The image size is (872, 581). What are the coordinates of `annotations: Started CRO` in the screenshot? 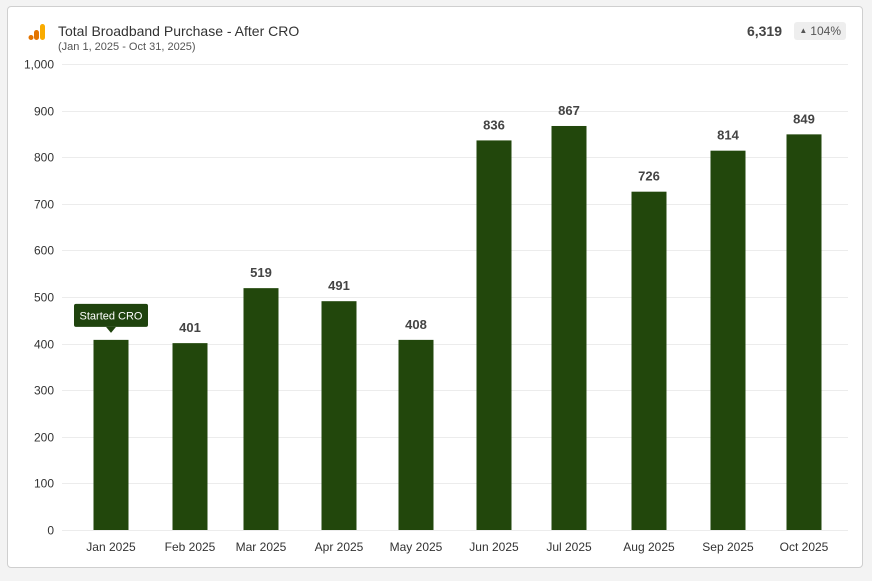 It's located at (111, 318).